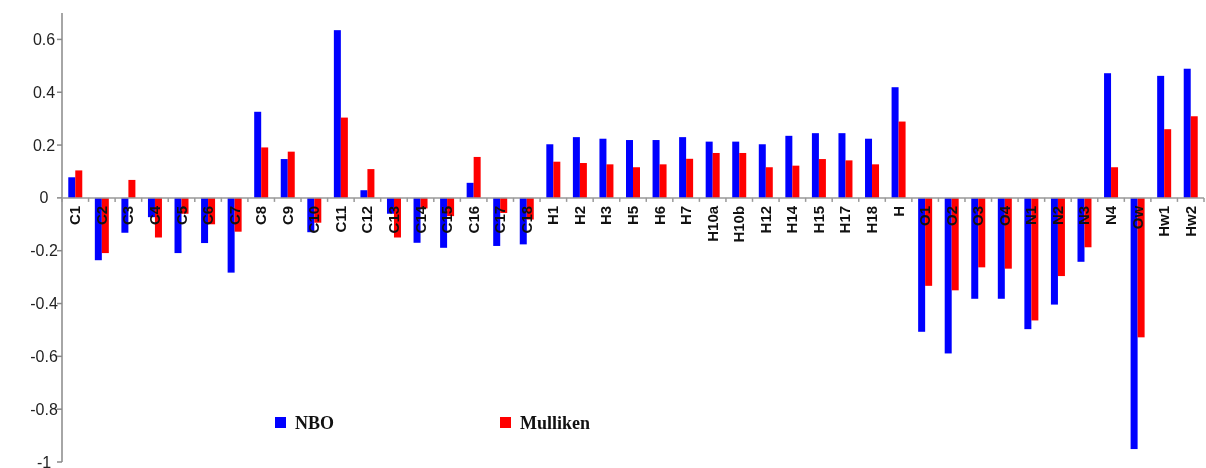  What do you see at coordinates (579, 215) in the screenshot?
I see `x-tick-label: H2` at bounding box center [579, 215].